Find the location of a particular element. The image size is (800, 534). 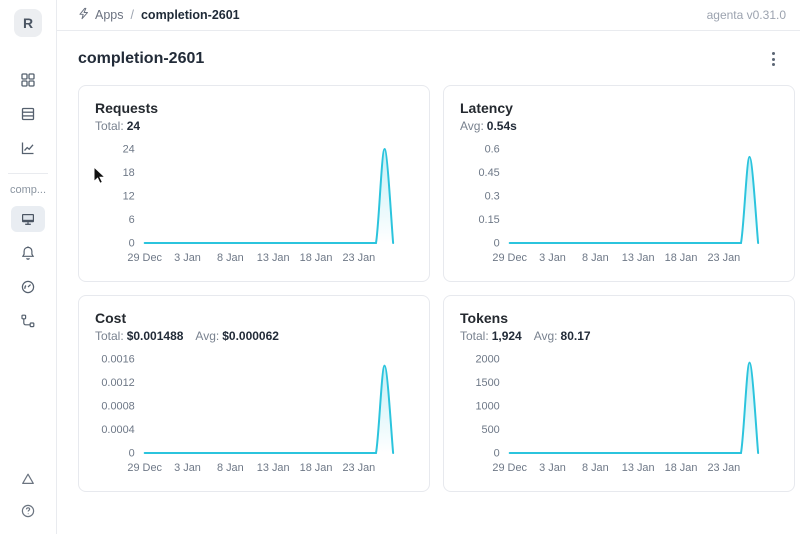

sidebar-item-notifications is located at coordinates (28, 253).